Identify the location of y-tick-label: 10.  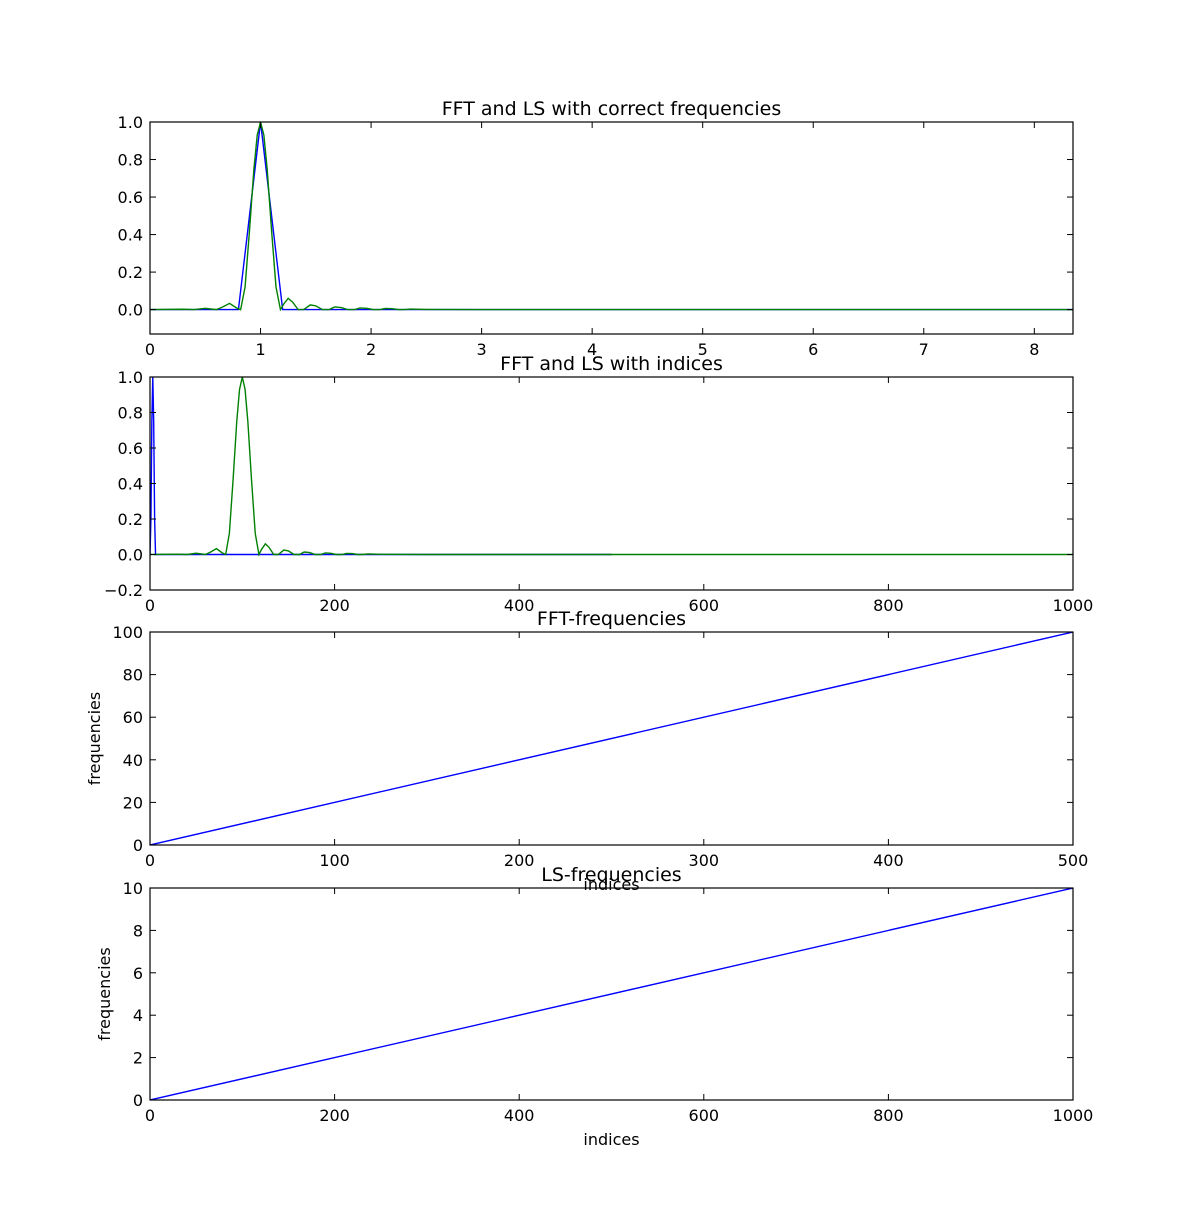
(133, 888).